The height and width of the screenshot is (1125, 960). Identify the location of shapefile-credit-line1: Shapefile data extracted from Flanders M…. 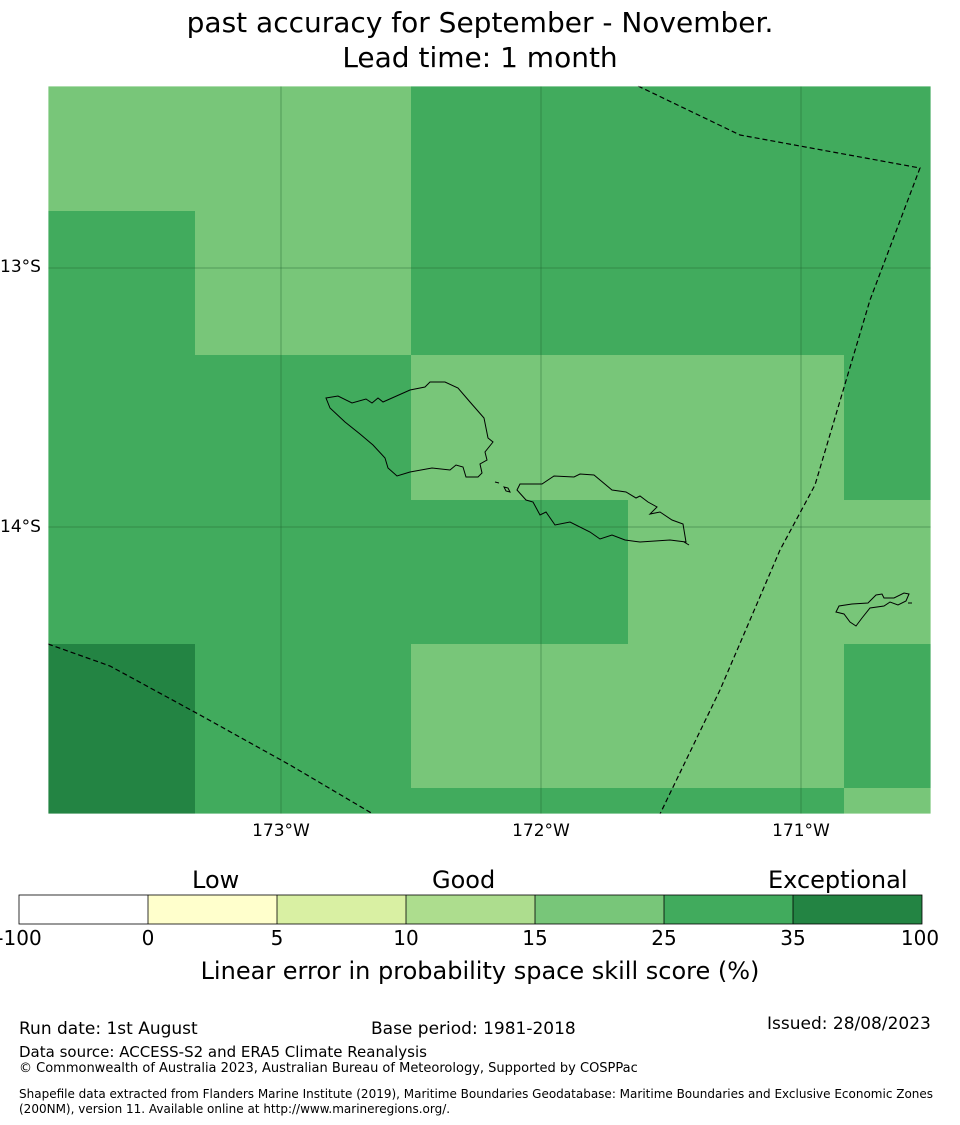
(476, 1094).